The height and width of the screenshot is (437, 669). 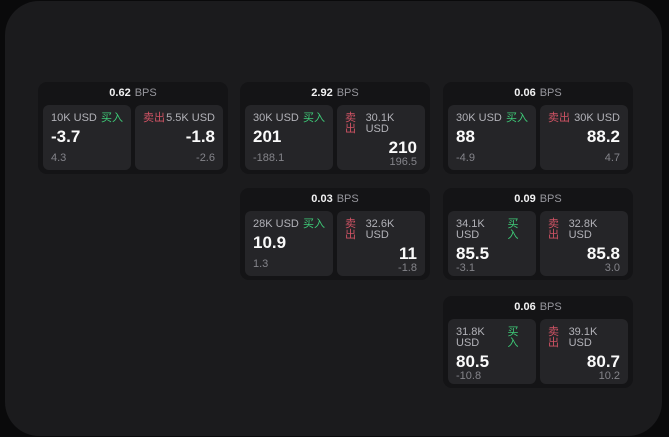 I want to click on buy-amount: 34.1K USD, so click(x=470, y=229).